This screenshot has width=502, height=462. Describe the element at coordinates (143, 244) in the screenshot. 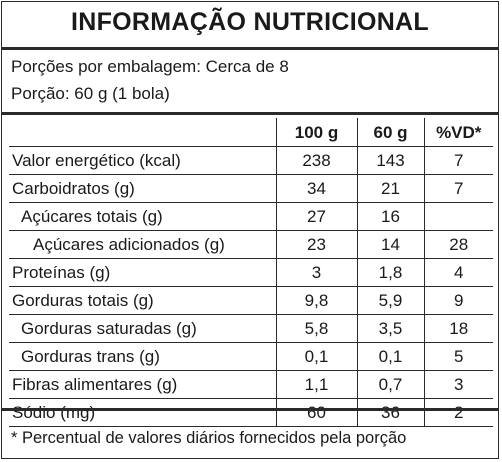

I see `nutrient-label: Açúcares adicionados (g)` at that location.